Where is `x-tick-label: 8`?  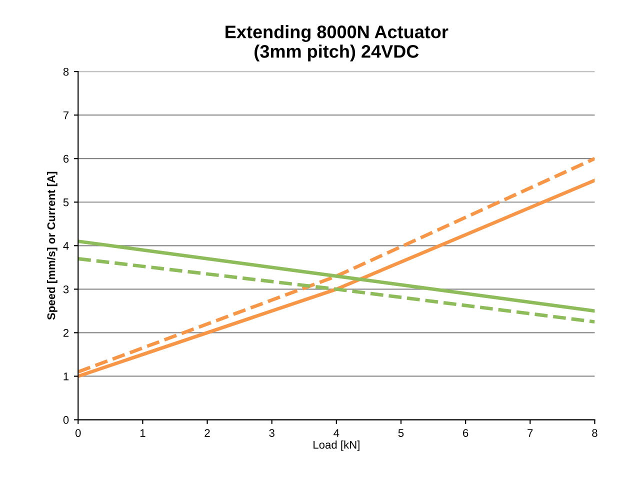
x-tick-label: 8 is located at coordinates (595, 433).